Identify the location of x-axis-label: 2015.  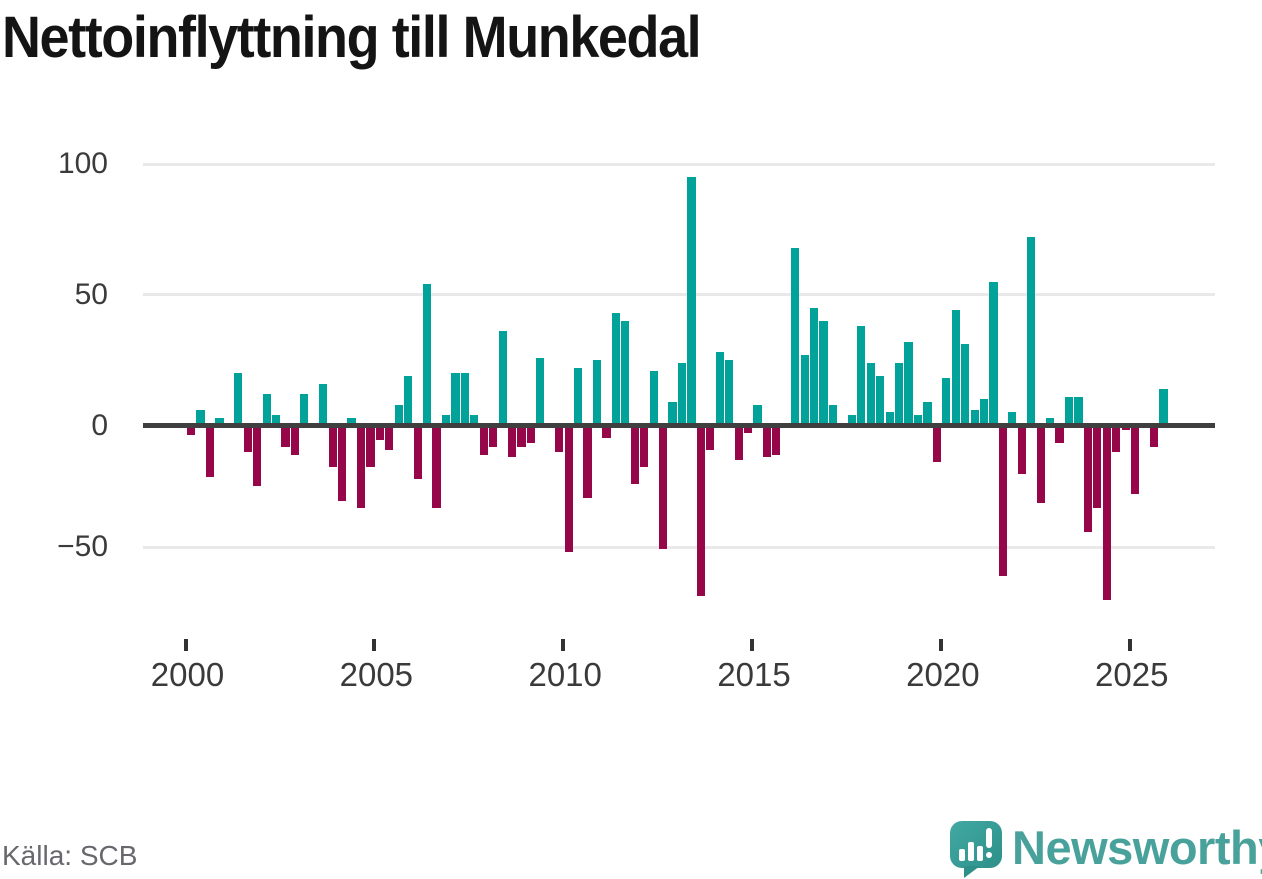
(754, 674).